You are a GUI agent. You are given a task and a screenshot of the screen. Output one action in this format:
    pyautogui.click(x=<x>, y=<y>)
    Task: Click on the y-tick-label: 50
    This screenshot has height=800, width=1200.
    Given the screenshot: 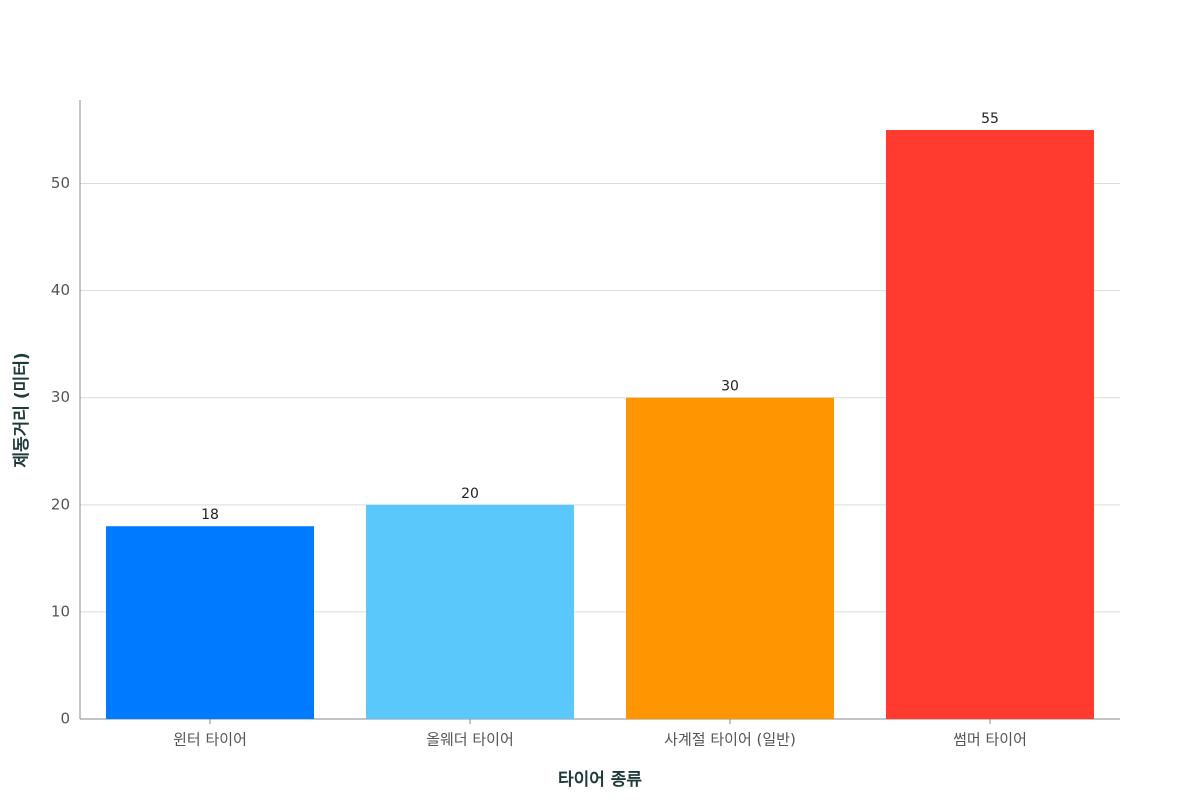 What is the action you would take?
    pyautogui.click(x=60, y=183)
    